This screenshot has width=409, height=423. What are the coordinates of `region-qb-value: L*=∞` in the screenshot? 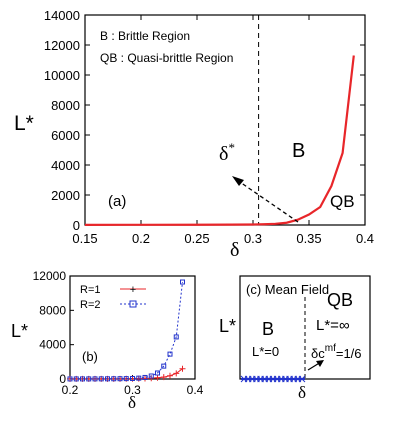 It's located at (333, 325).